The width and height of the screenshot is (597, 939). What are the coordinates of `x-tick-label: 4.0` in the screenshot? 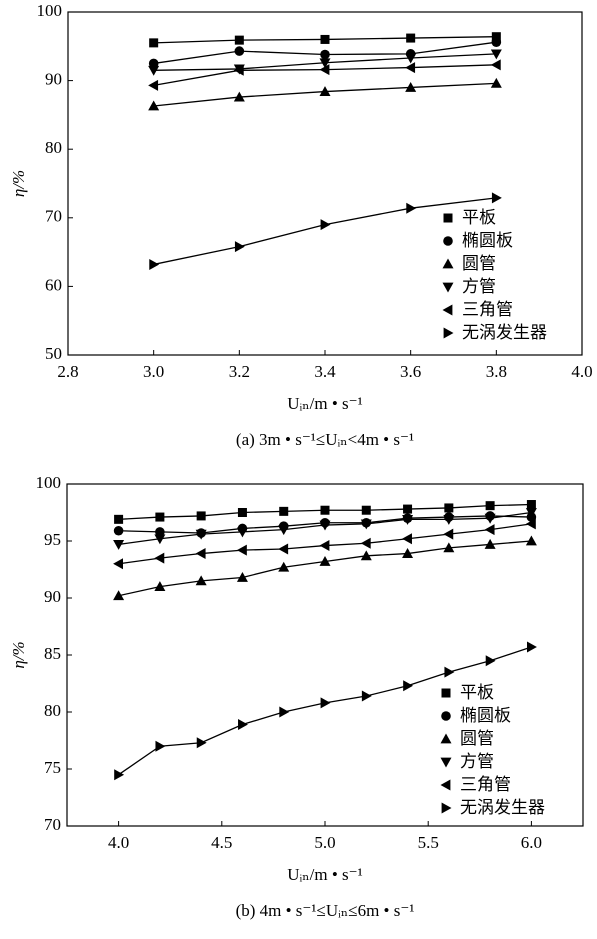 It's located at (581, 371).